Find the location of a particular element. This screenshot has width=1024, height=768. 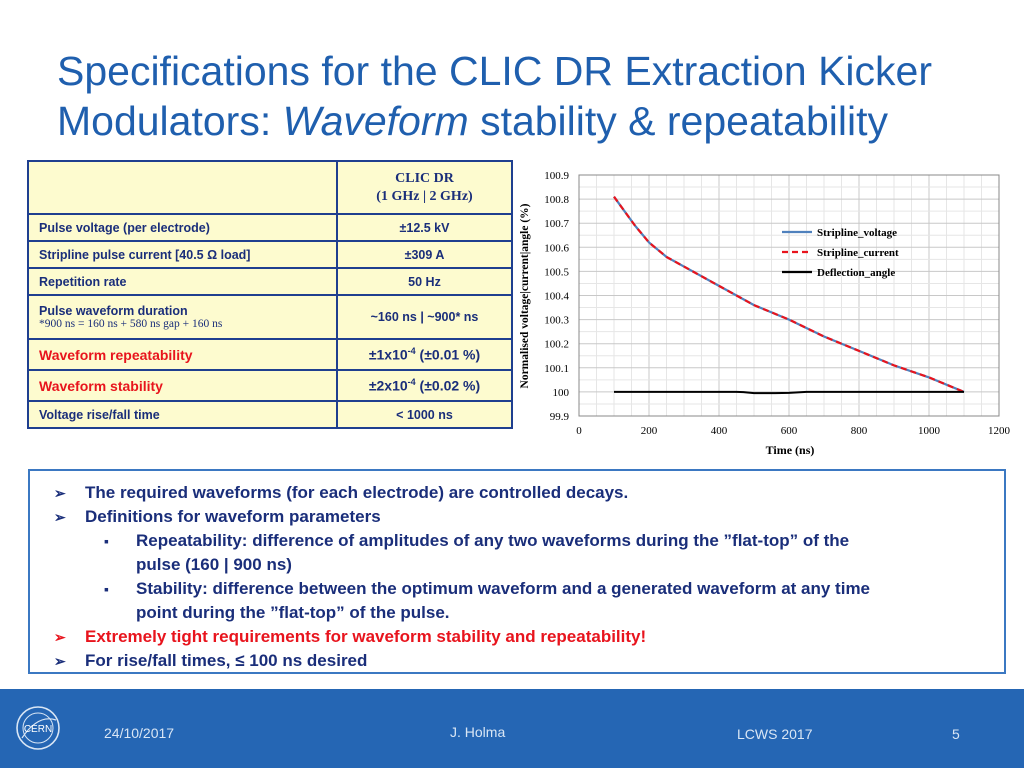

bullet-text: pulse (160 | 900 ns) is located at coordinates (214, 564).